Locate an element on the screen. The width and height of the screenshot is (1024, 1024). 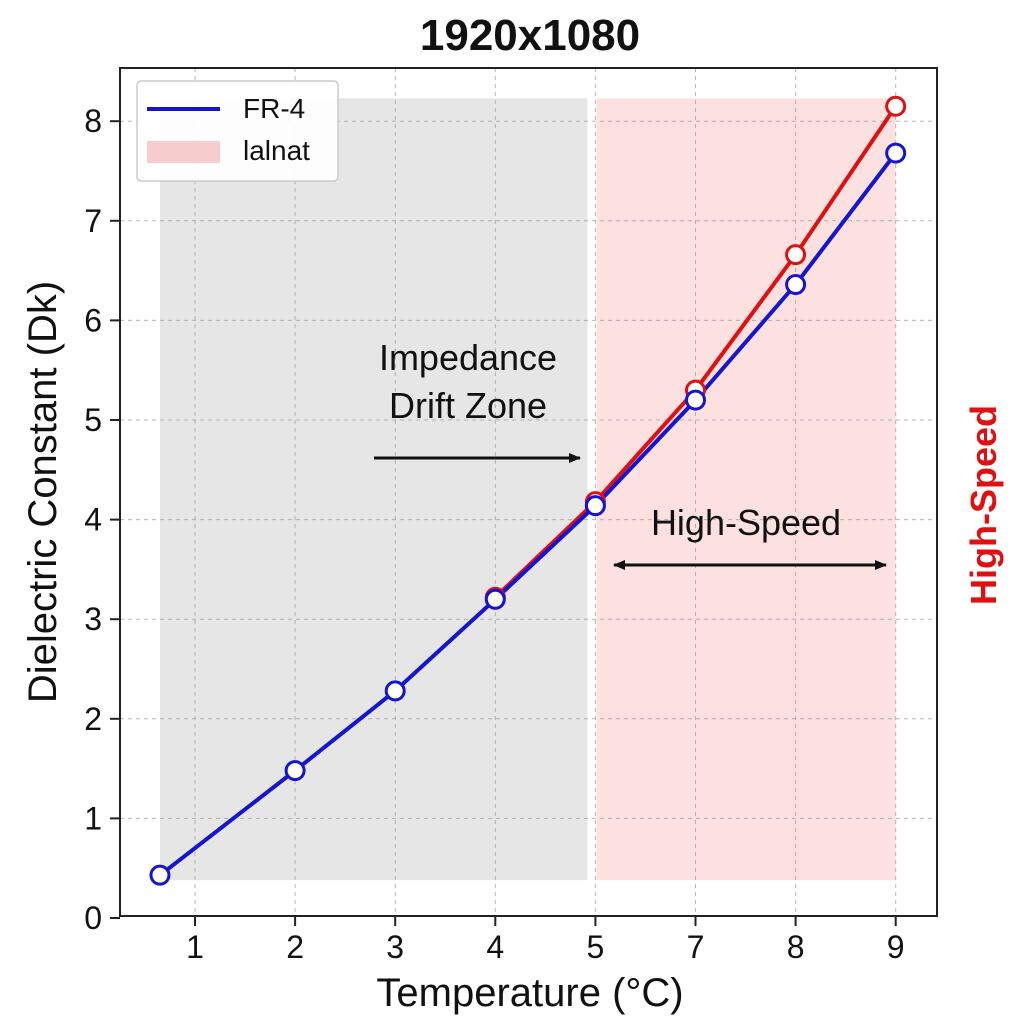
y-tick-label: 4 is located at coordinates (93, 520).